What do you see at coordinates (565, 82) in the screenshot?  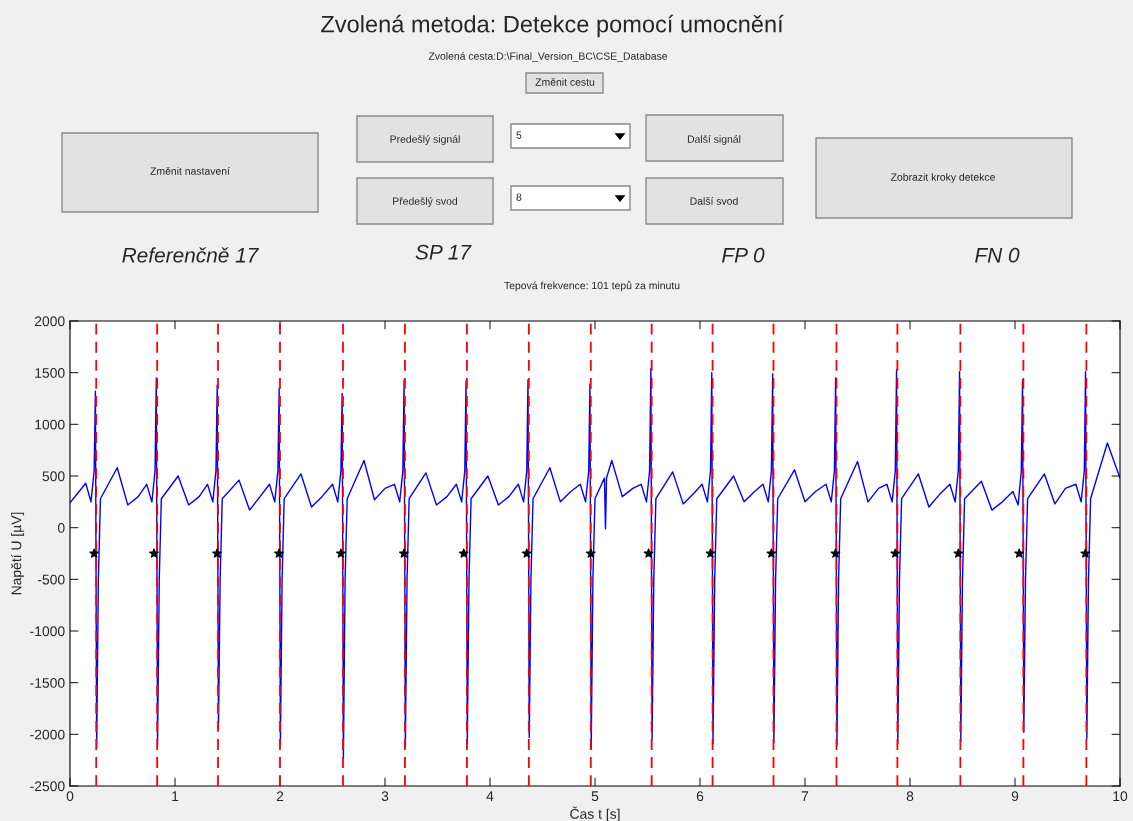 I see `text: Změnit cestu` at bounding box center [565, 82].